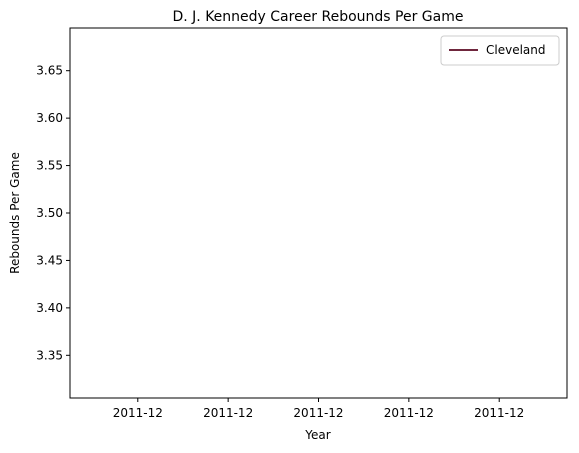 Image resolution: width=579 pixels, height=453 pixels. I want to click on x-axis-ticks: 2011-12 2011-12 2011-12 2011-12 2011-12, so click(318, 409).